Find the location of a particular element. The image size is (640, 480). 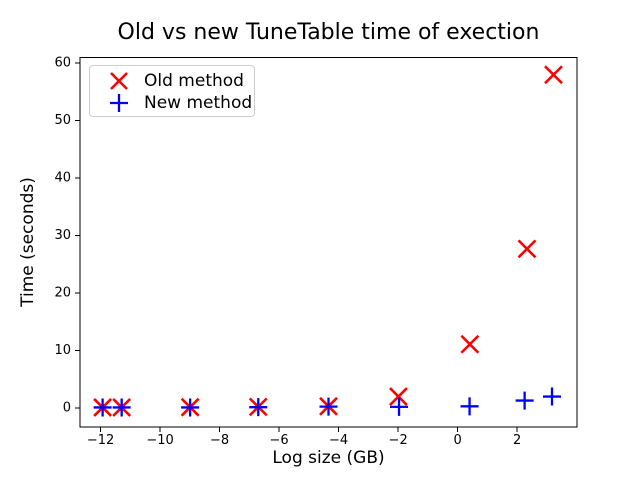

x-tick-label: −8 is located at coordinates (219, 440).